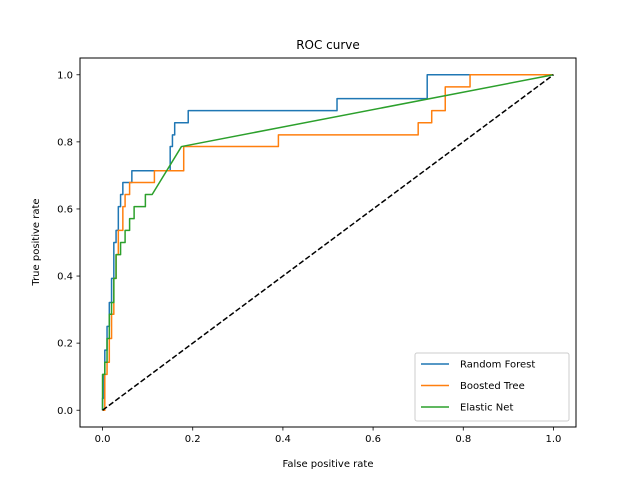 The width and height of the screenshot is (640, 480). What do you see at coordinates (328, 464) in the screenshot?
I see `x-axis-label: False positive rate` at bounding box center [328, 464].